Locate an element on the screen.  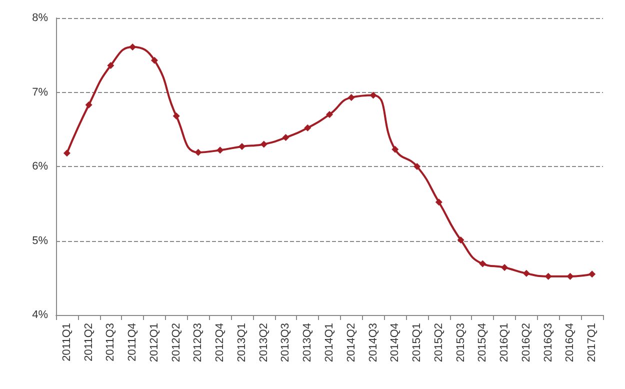
x-tick-label: 2014Q2 is located at coordinates (351, 342).